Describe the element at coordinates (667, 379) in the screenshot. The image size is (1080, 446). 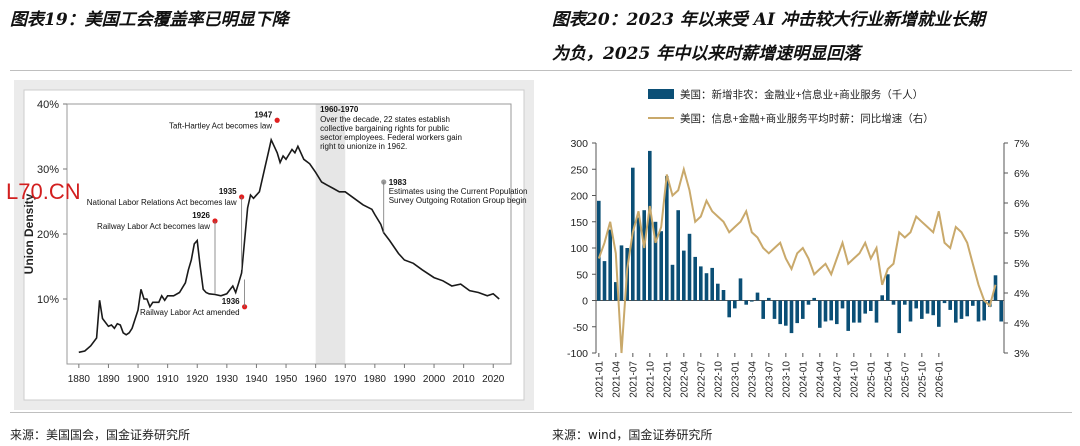
I see `x-tick-label: 2022-01` at that location.